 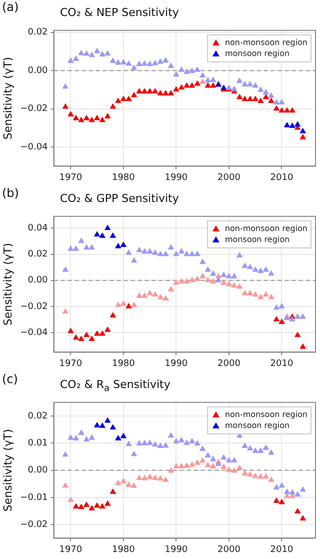 What do you see at coordinates (10, 379) in the screenshot?
I see `text: (c)` at bounding box center [10, 379].